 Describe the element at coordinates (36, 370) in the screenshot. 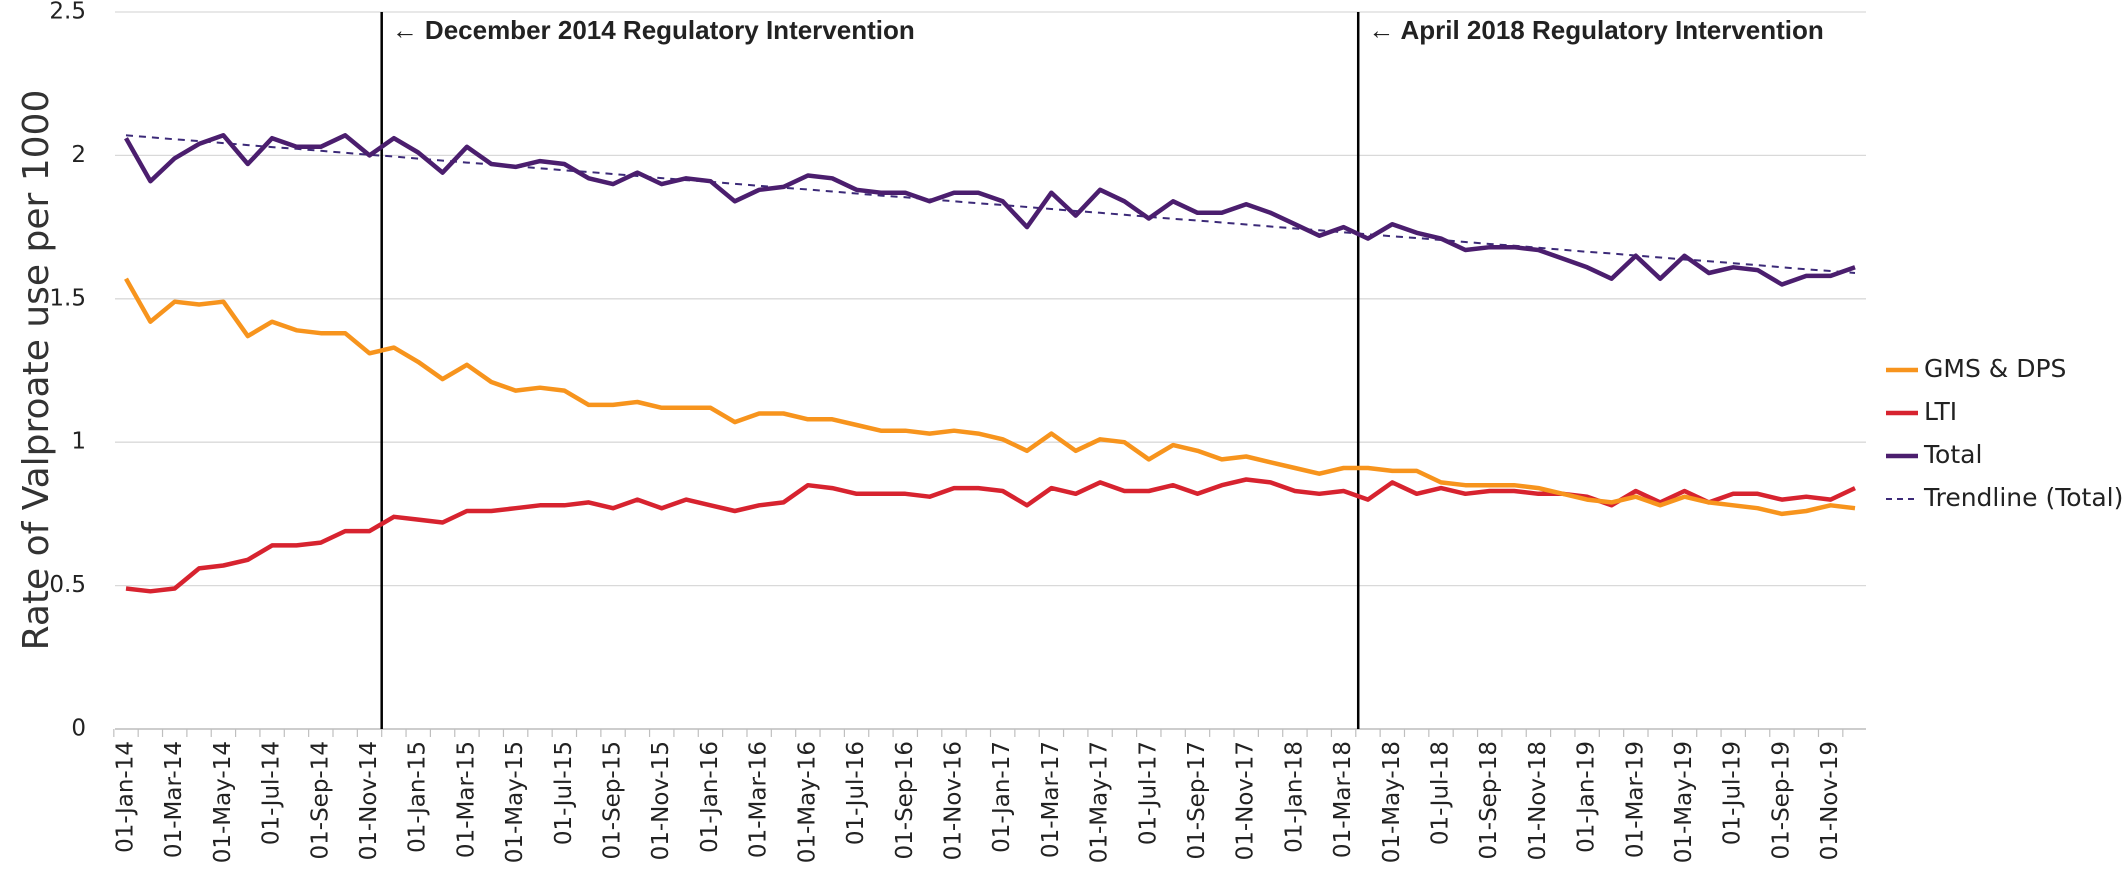

I see `y-axis-title: Rate of Valproate use per 1000` at that location.